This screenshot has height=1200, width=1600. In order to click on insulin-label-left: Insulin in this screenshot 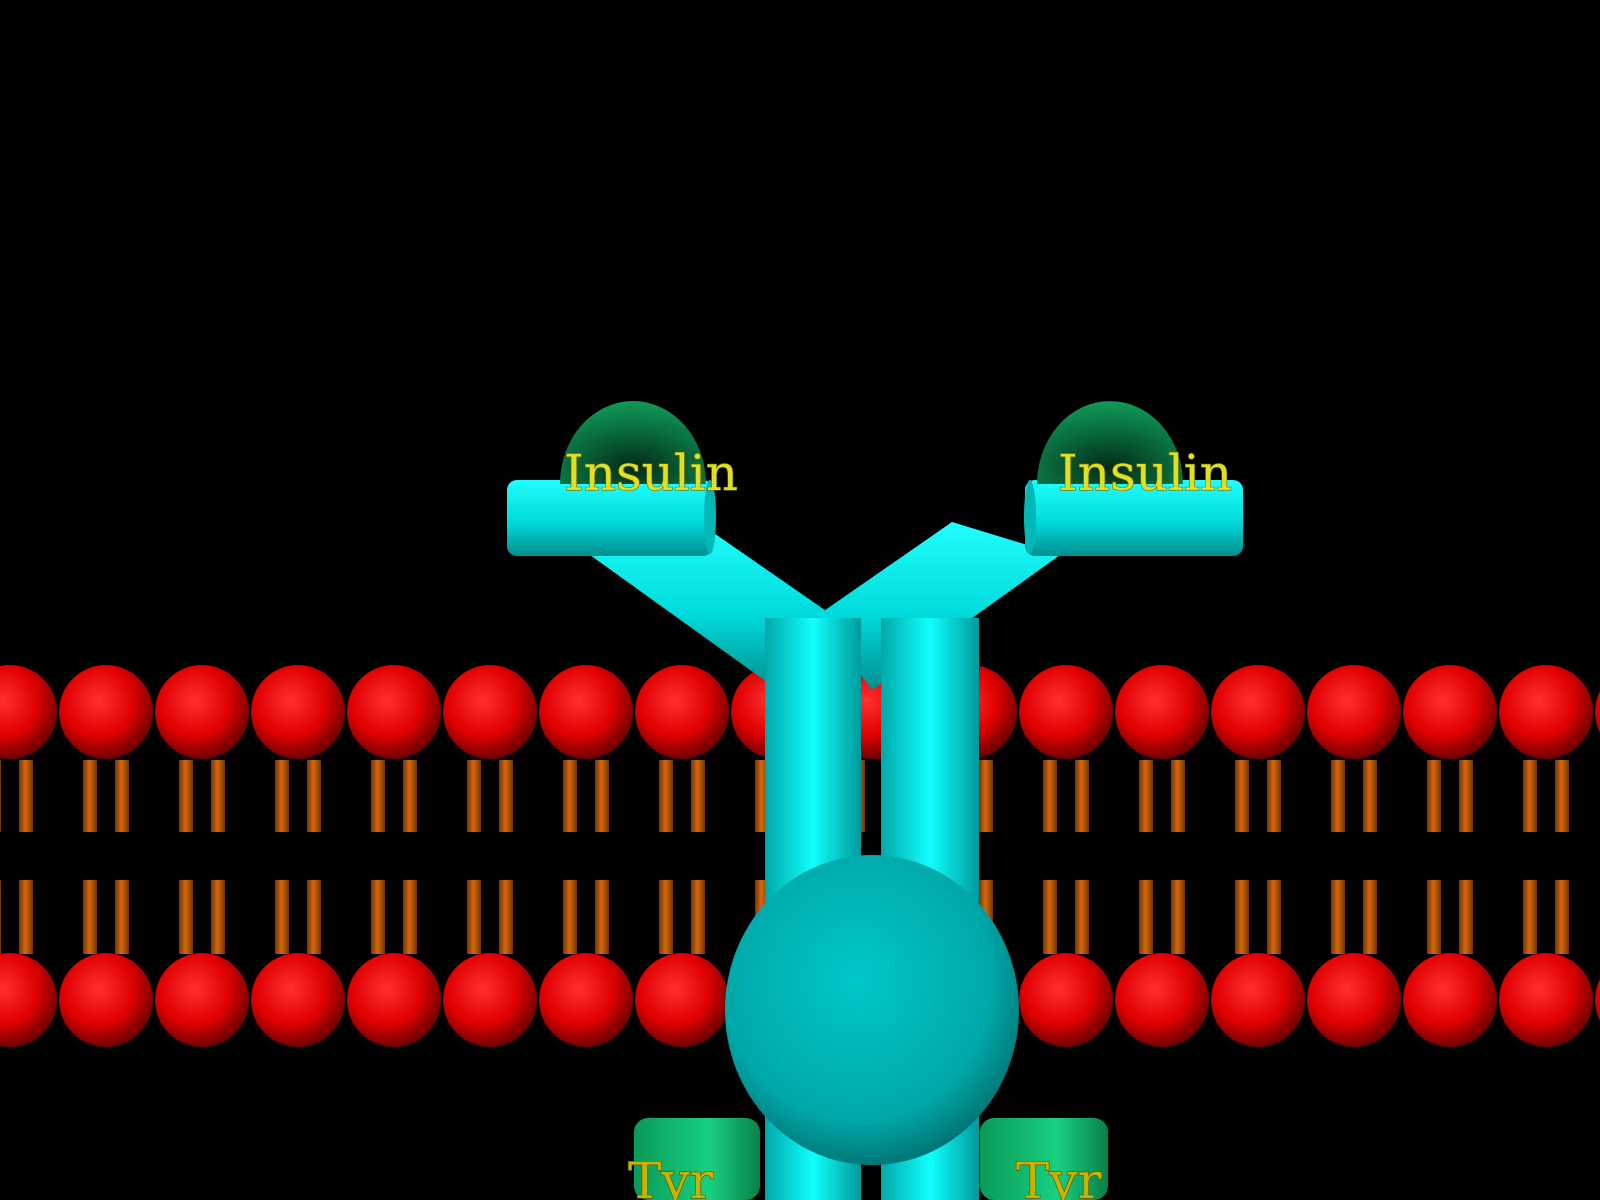, I will do `click(651, 473)`.